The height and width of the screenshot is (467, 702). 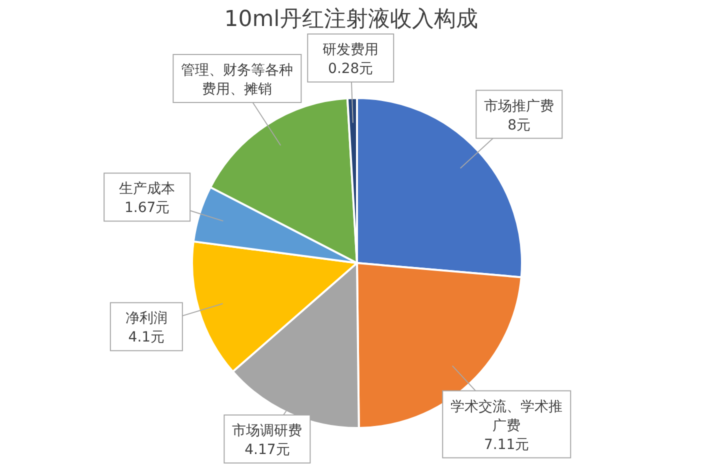 I want to click on slice-label: 市场推广费, so click(x=519, y=106).